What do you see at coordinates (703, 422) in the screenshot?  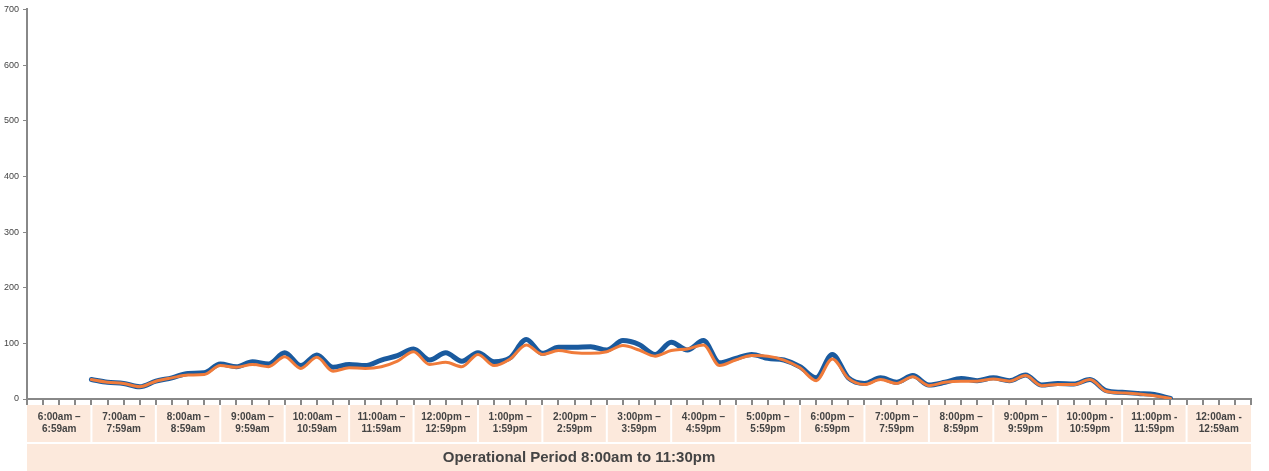 I see `x-tick-label: 4:00pm – 4:59pm` at bounding box center [703, 422].